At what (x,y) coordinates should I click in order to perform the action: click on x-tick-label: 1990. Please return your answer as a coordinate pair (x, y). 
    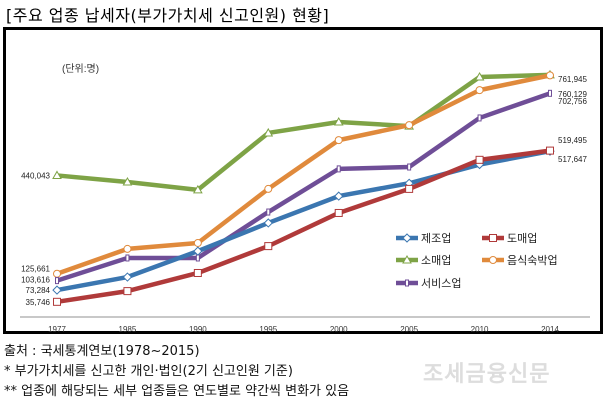
    Looking at the image, I should click on (198, 329).